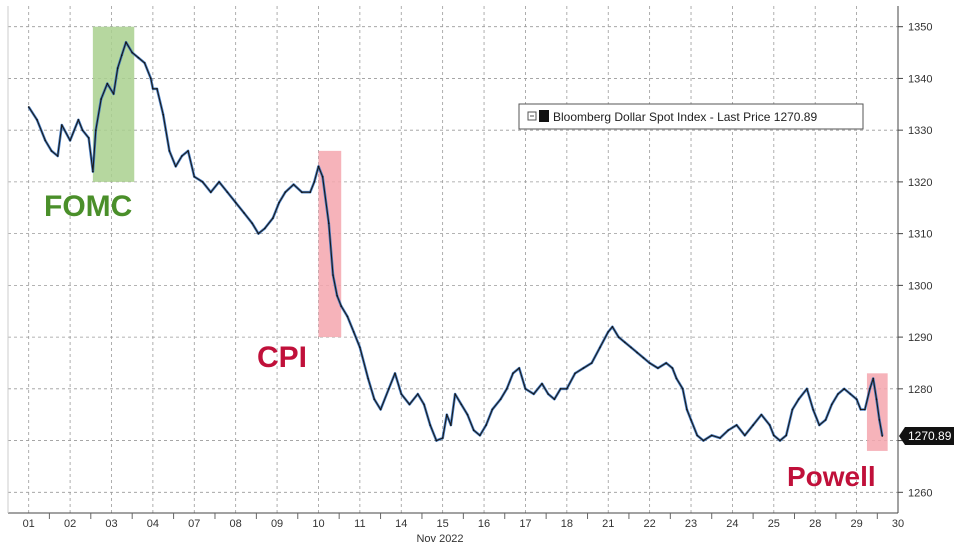 Image resolution: width=965 pixels, height=555 pixels. Describe the element at coordinates (732, 524) in the screenshot. I see `x-tick-label: 24` at that location.